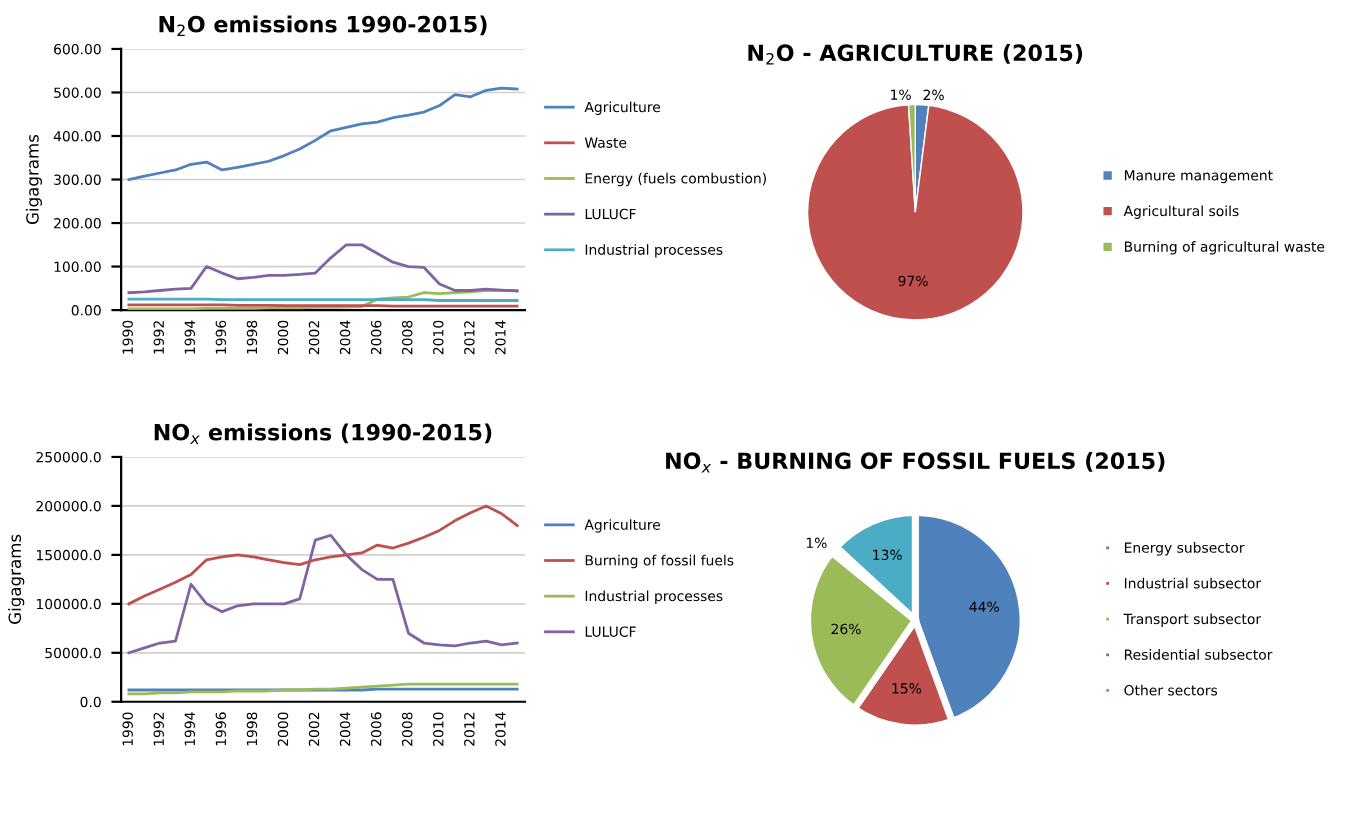  Describe the element at coordinates (323, 433) in the screenshot. I see `chart-title: NO$_{x}$ emissions (1990-2015)` at that location.